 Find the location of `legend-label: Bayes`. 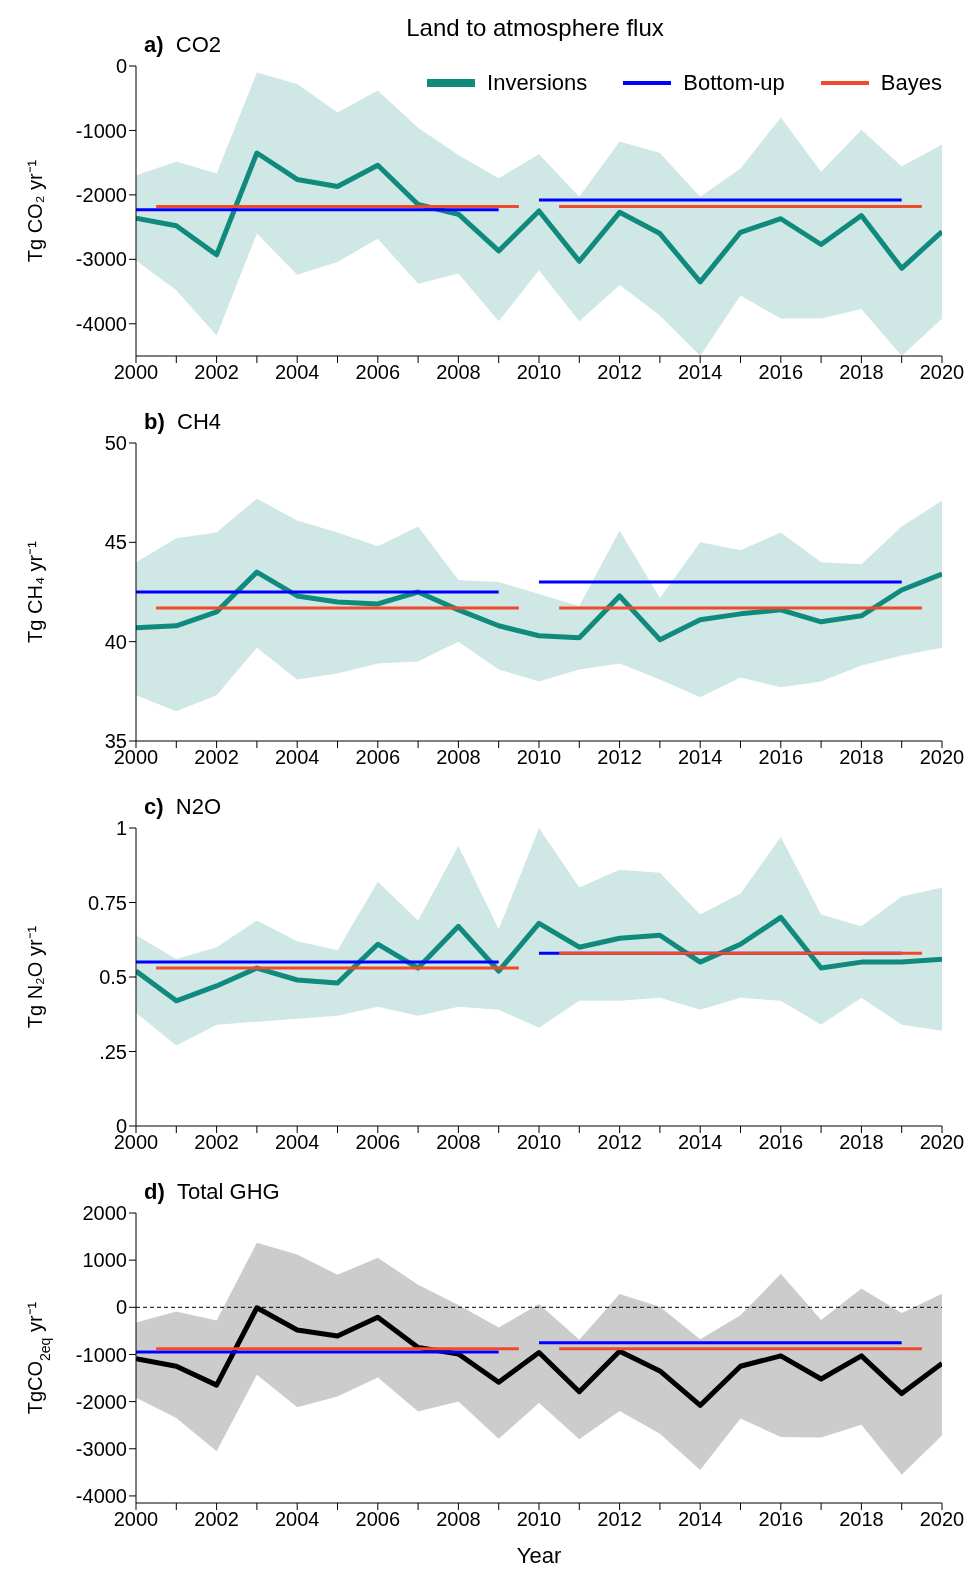

legend-label: Bayes is located at coordinates (911, 83).